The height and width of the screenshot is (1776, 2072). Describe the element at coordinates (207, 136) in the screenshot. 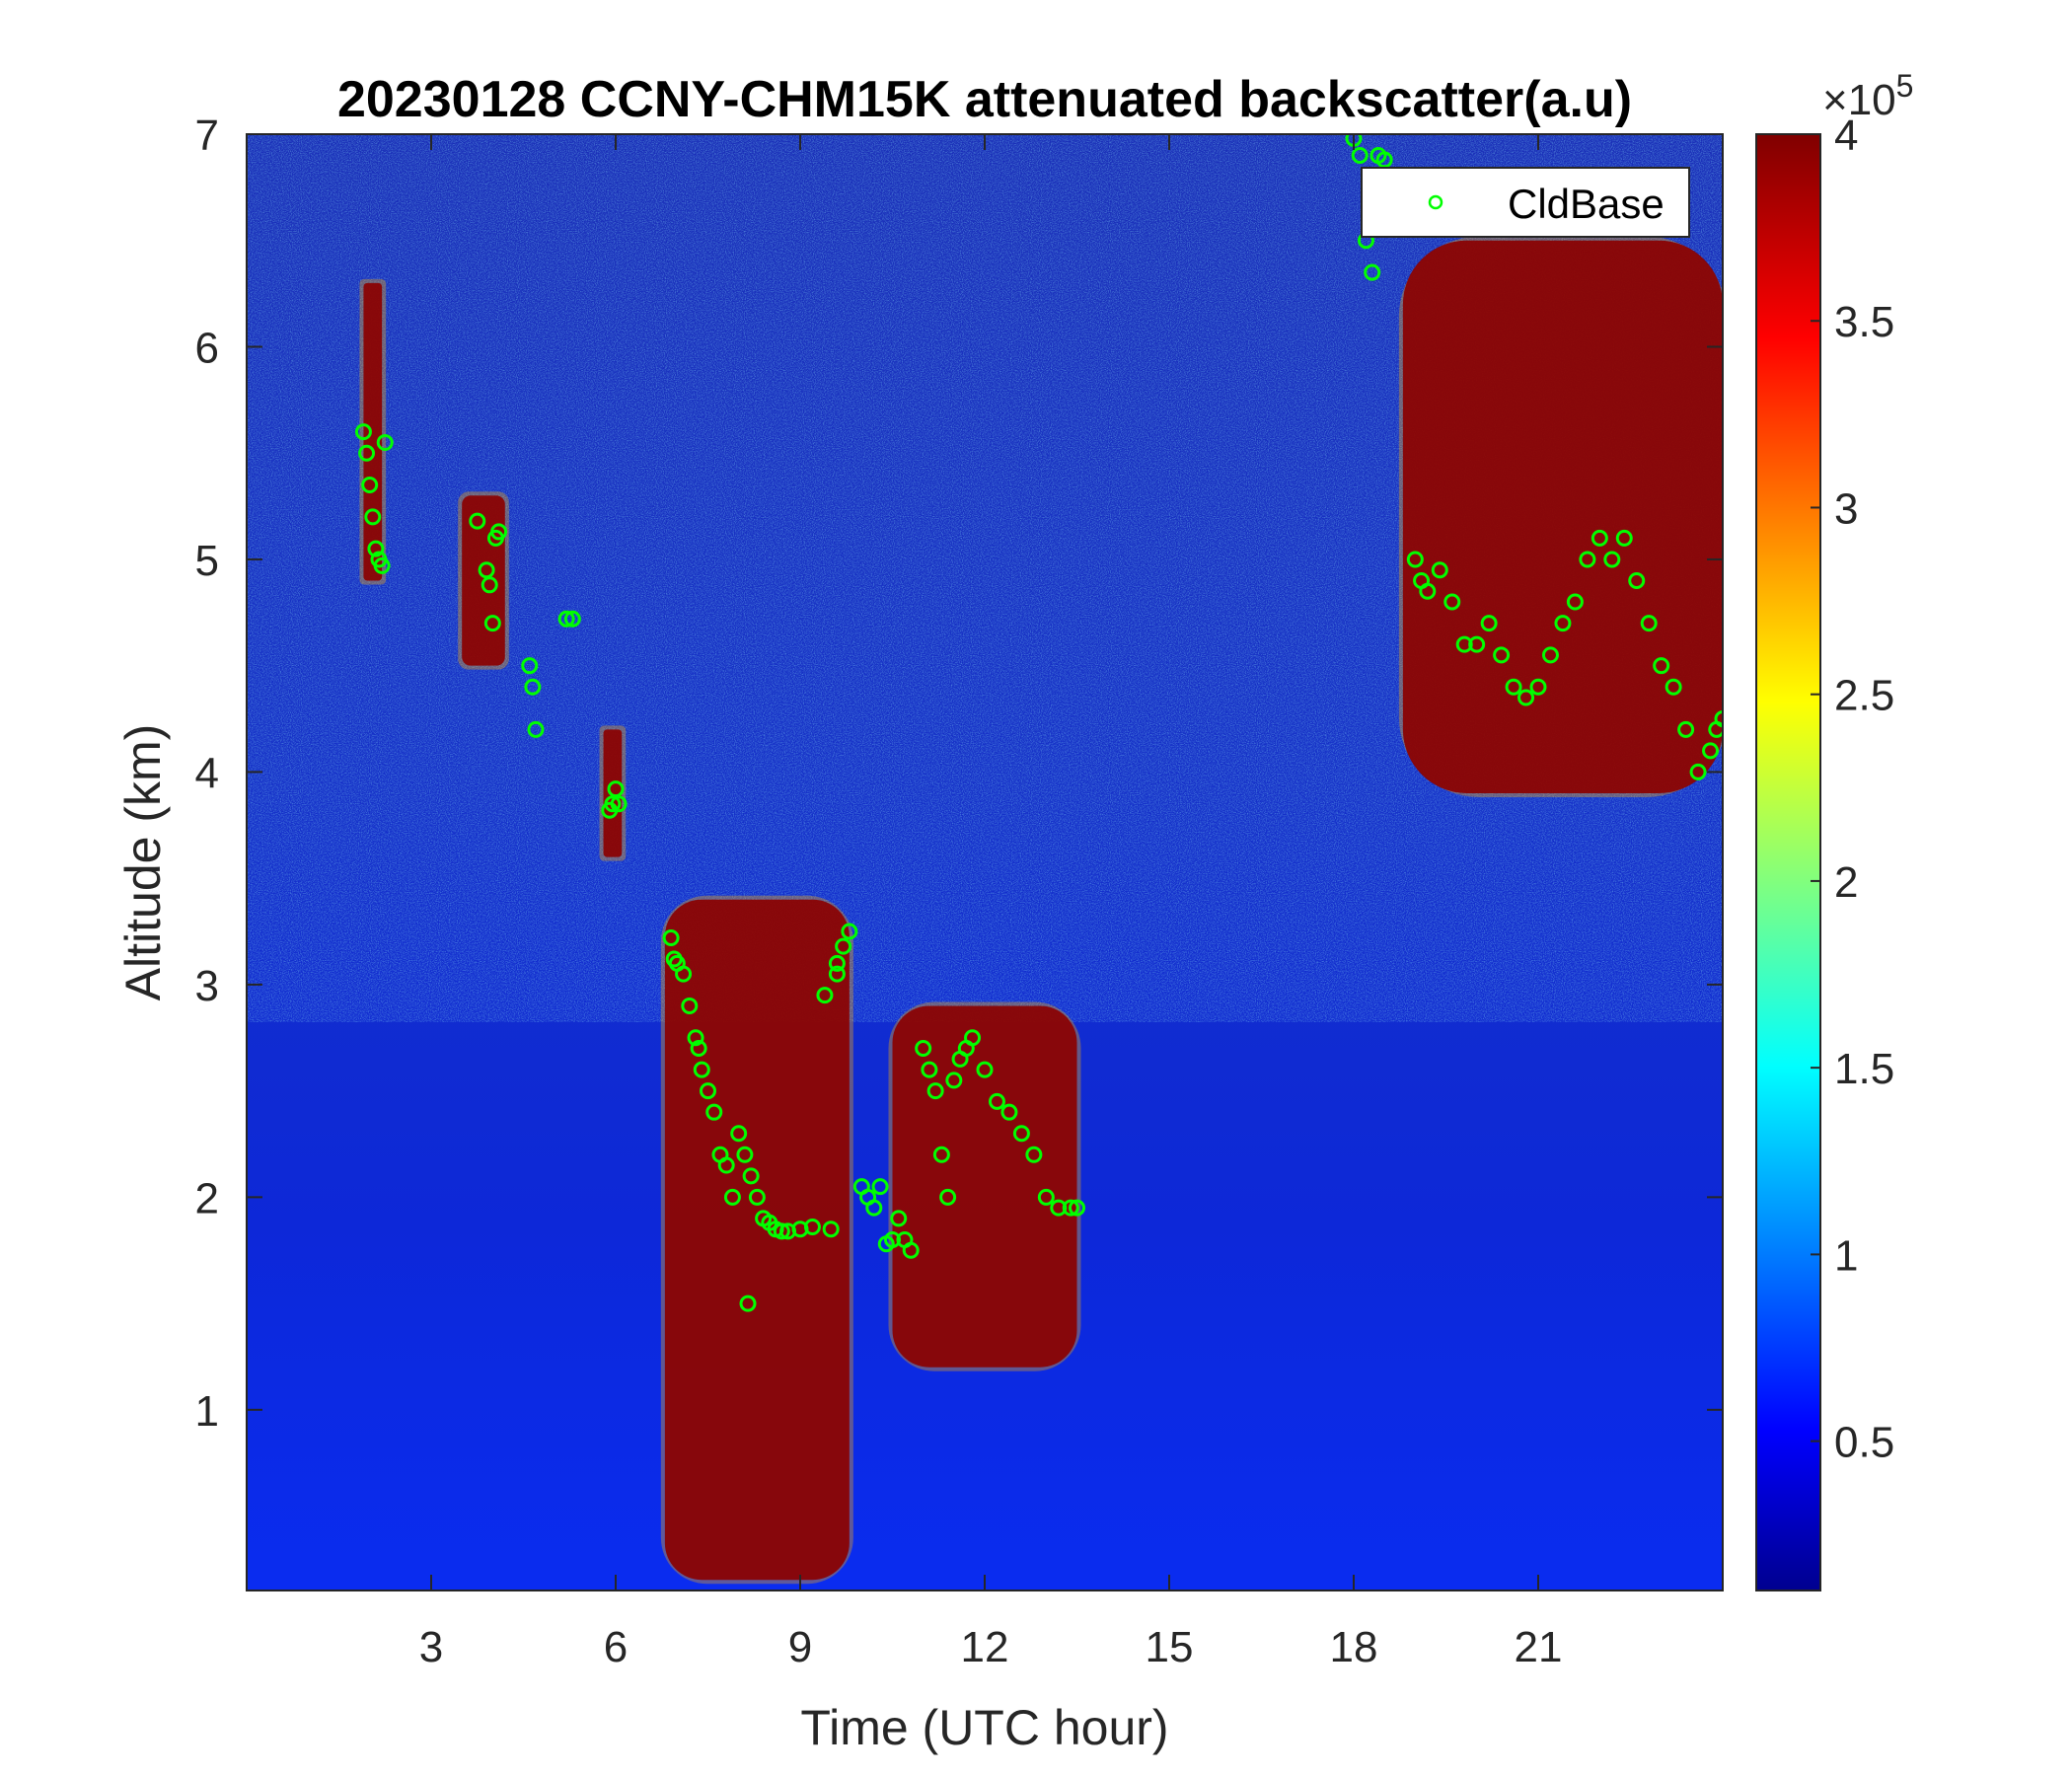

I see `y-tick-label: 7` at that location.